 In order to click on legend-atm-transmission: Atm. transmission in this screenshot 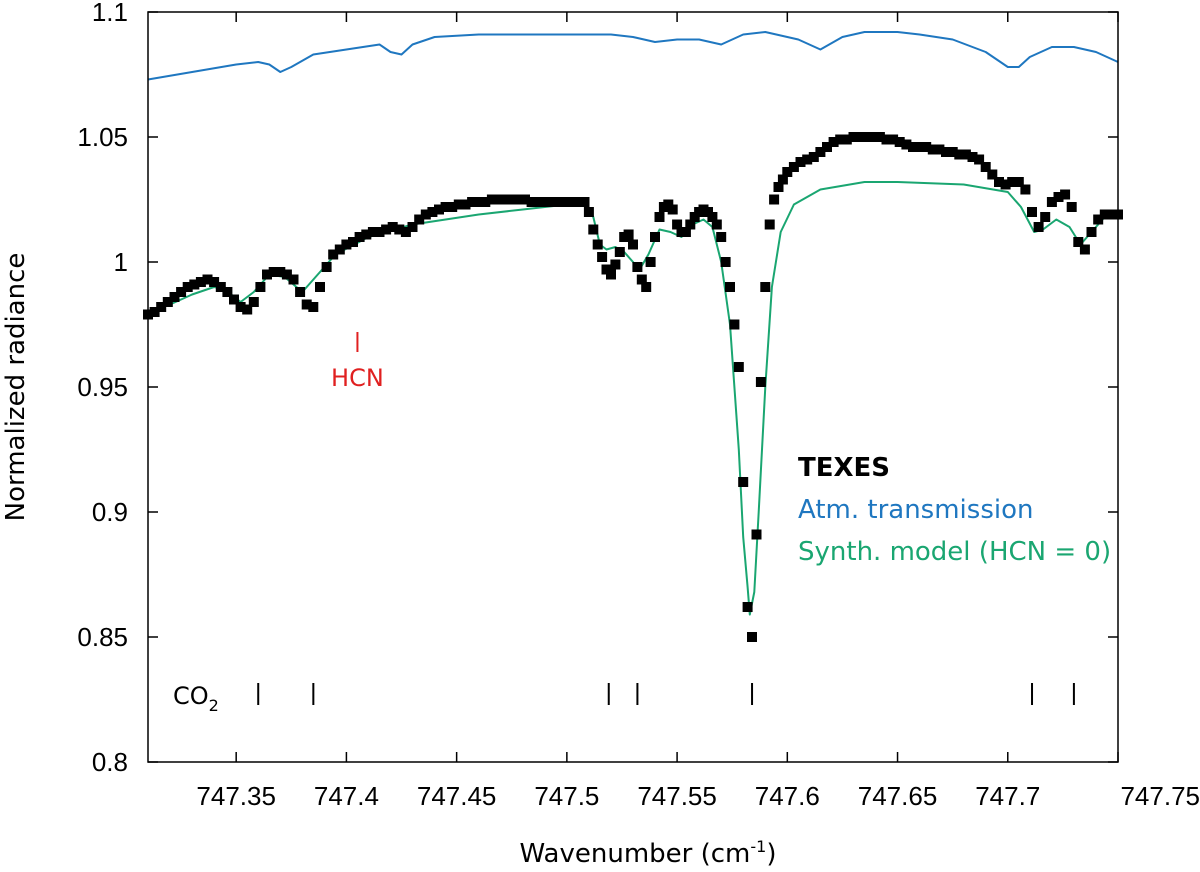, I will do `click(915, 510)`.